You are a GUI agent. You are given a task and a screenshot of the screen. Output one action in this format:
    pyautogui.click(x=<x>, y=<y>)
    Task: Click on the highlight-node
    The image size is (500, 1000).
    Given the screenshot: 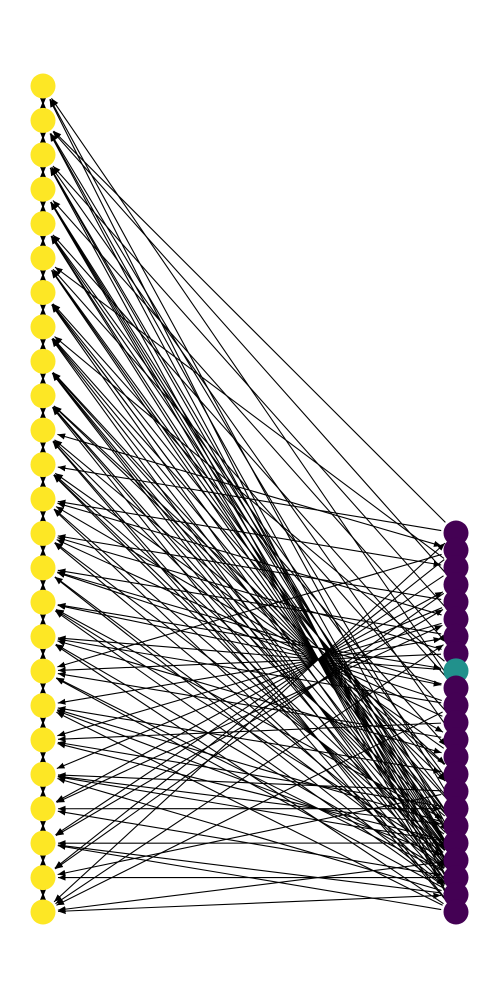 What is the action you would take?
    pyautogui.click(x=456, y=671)
    